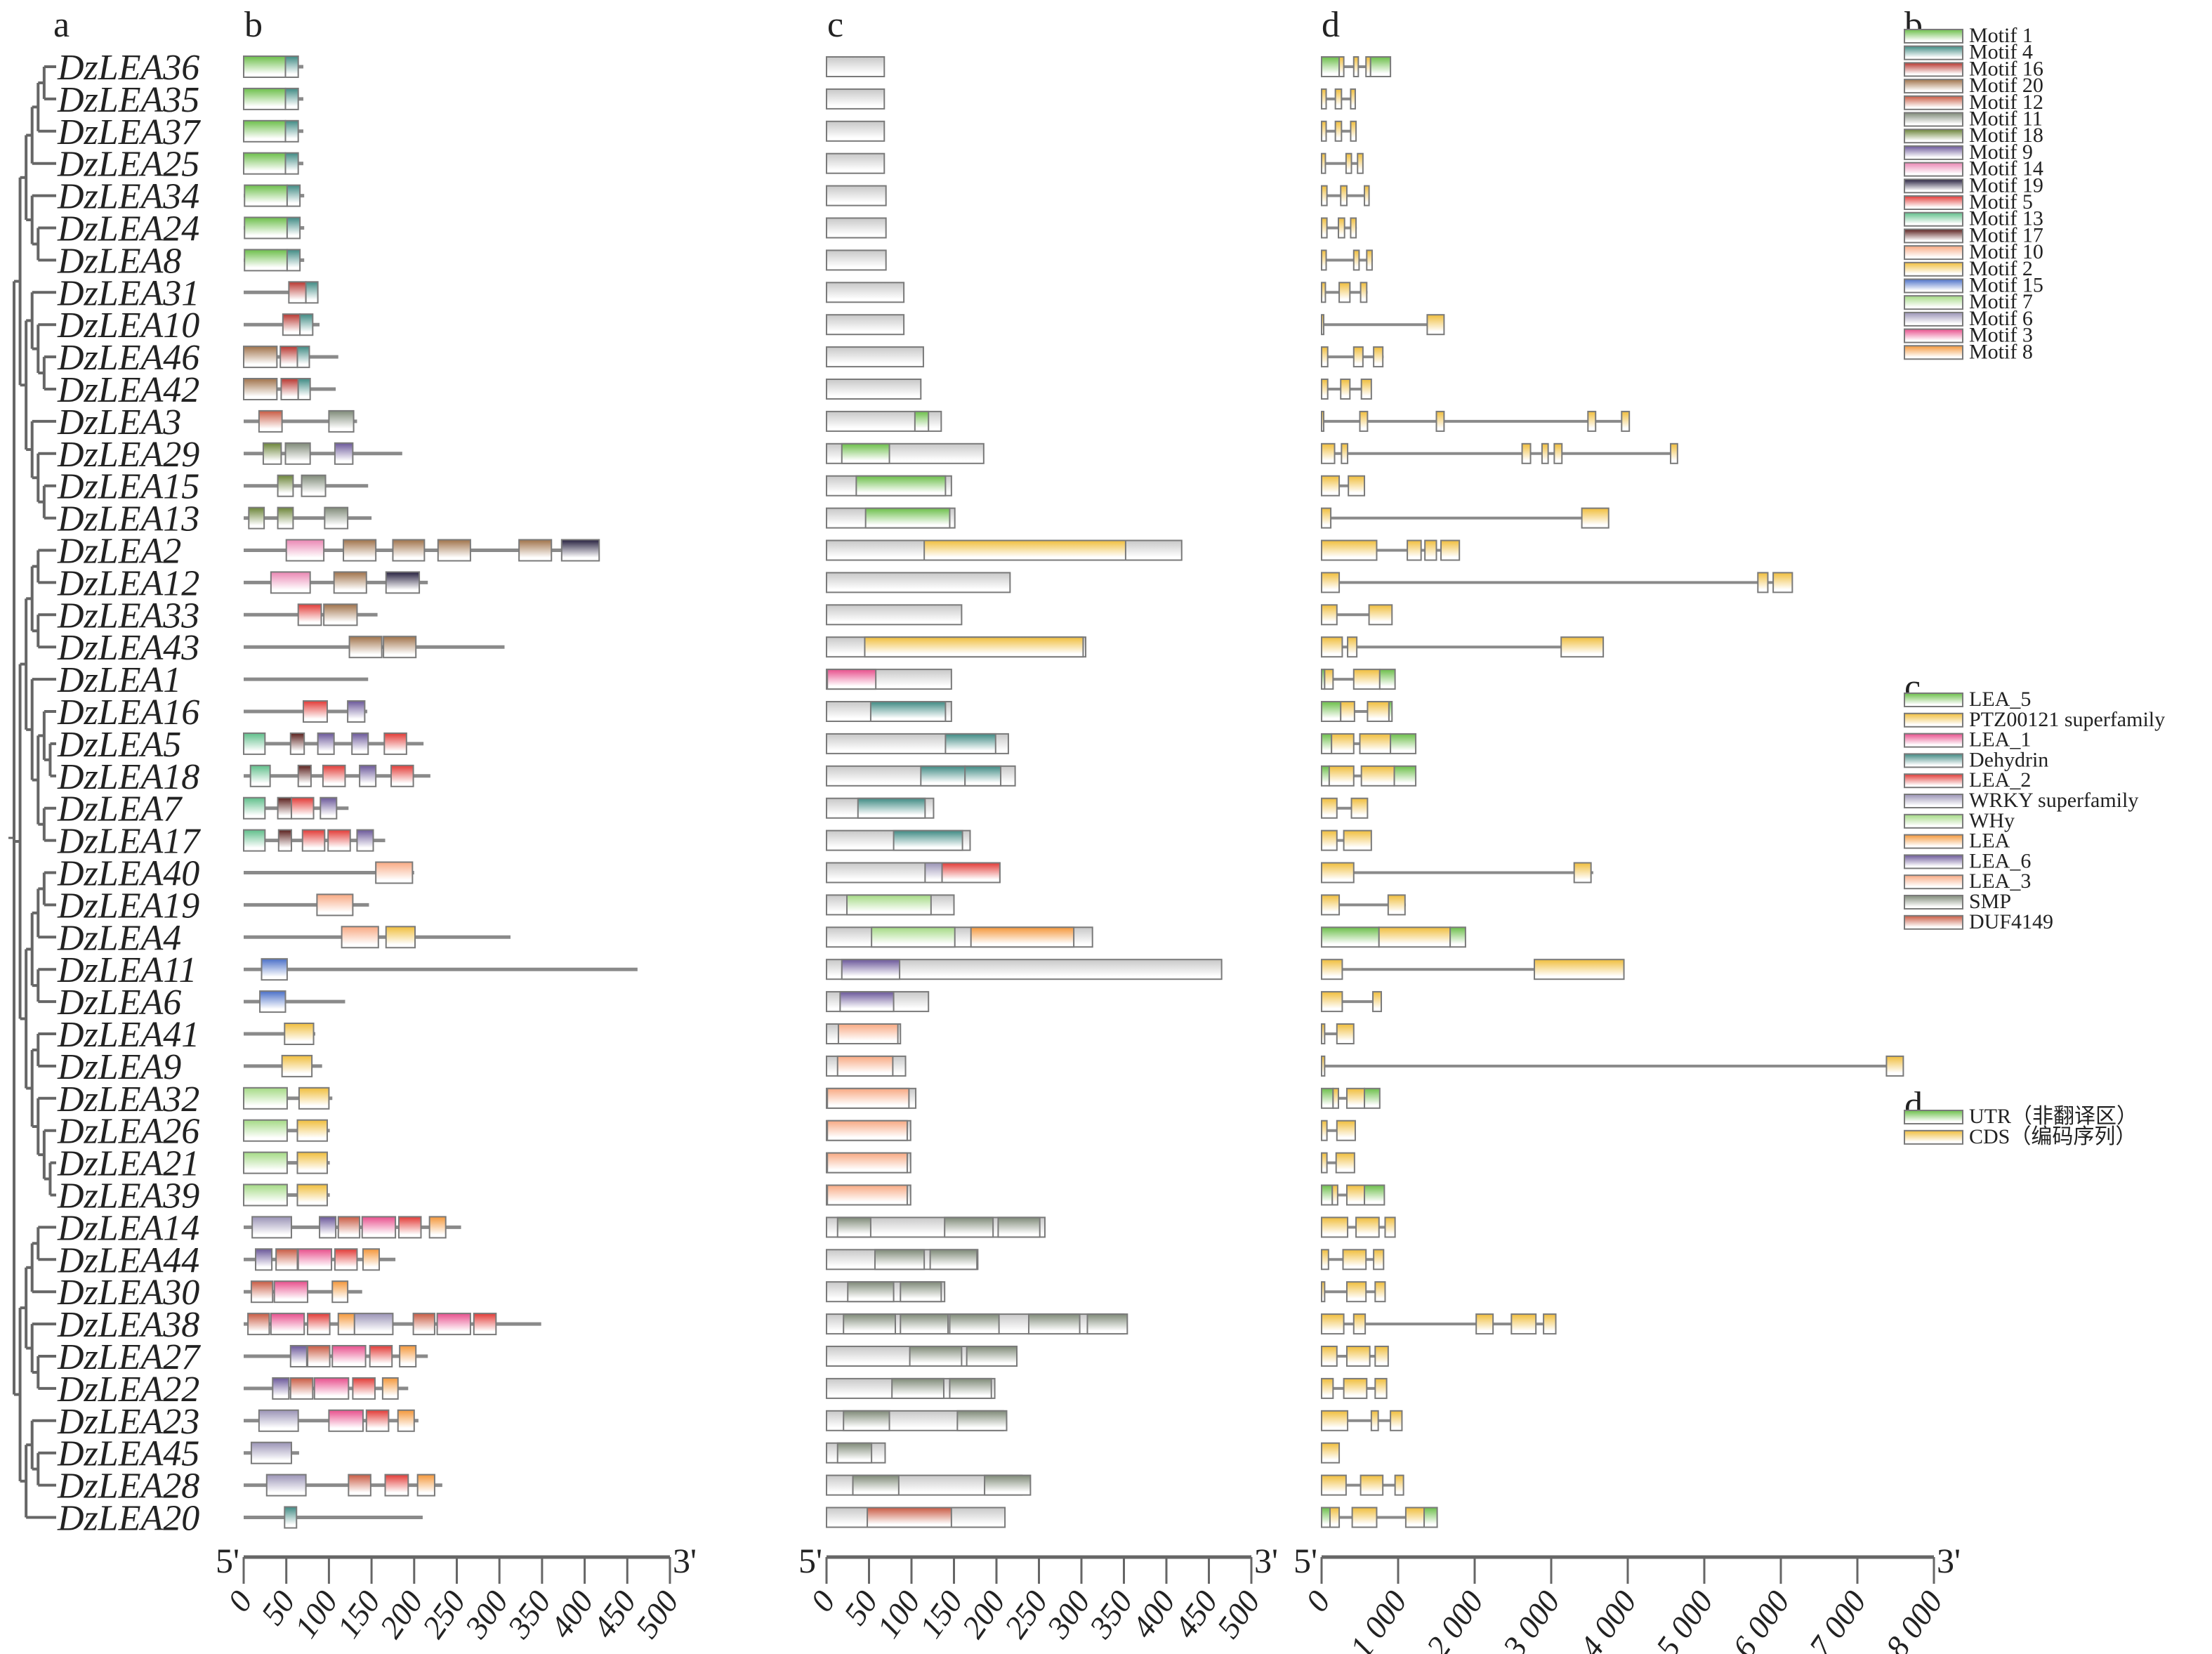 This screenshot has height=1654, width=2212. Describe the element at coordinates (128, 1260) in the screenshot. I see `gene-name: DzLEA44` at that location.